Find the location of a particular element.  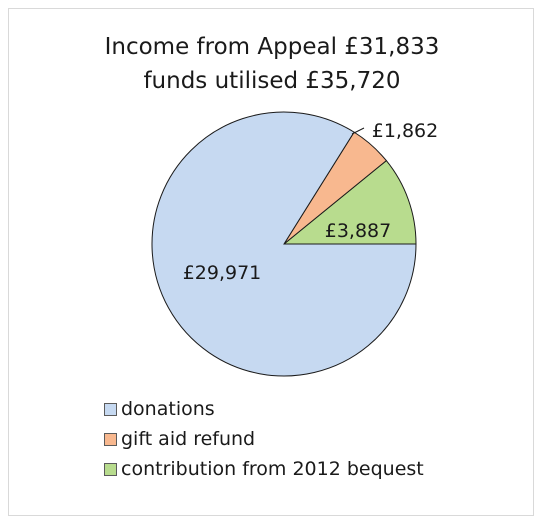

data-label-donations: £29,971 is located at coordinates (222, 273).